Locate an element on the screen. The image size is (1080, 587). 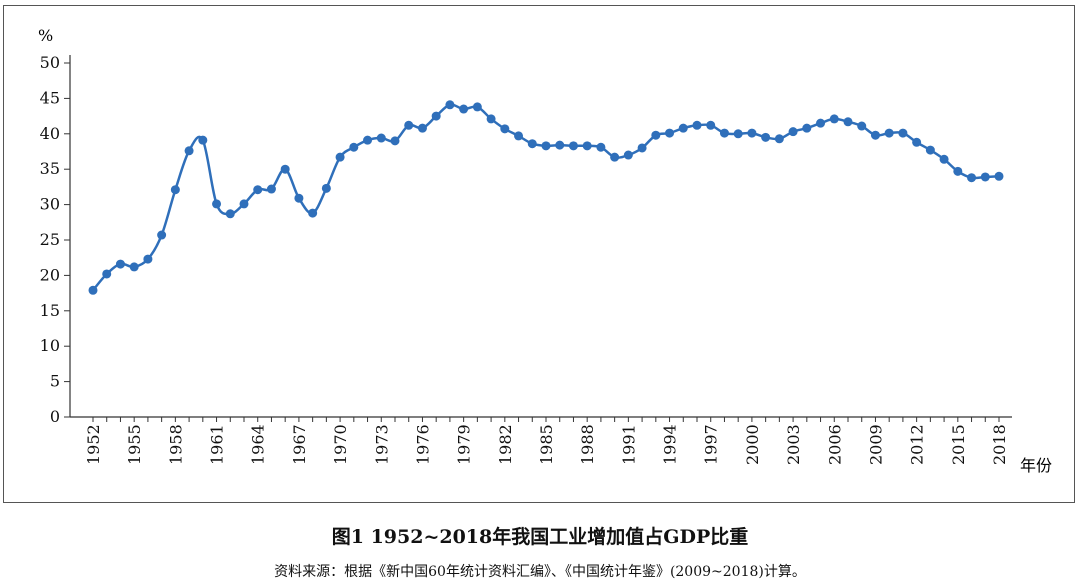
x-axis-label: 年份 is located at coordinates (1036, 465).